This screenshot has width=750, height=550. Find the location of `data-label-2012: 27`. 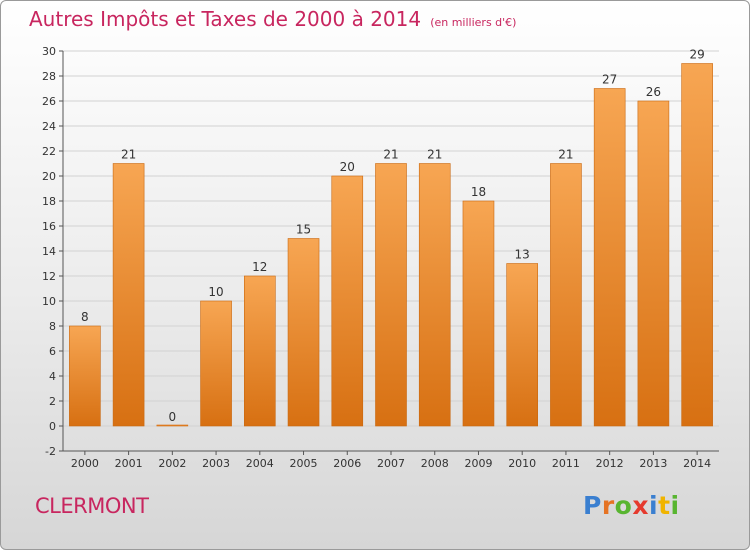

data-label-2012: 27 is located at coordinates (609, 80).